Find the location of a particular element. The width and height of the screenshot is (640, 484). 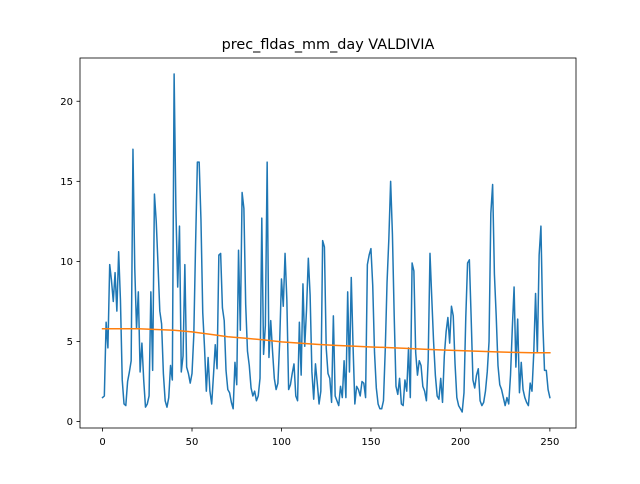

x-tick-label: 50 is located at coordinates (192, 442).